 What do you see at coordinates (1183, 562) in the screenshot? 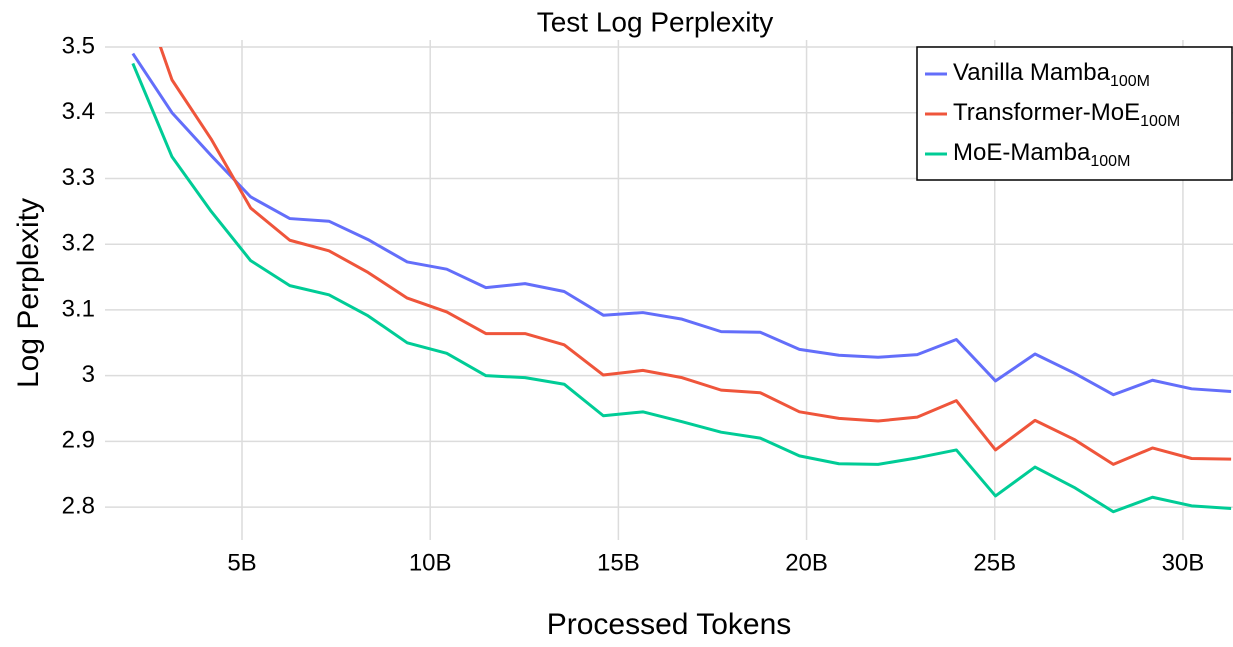
I see `x-tick-label: 30B` at bounding box center [1183, 562].